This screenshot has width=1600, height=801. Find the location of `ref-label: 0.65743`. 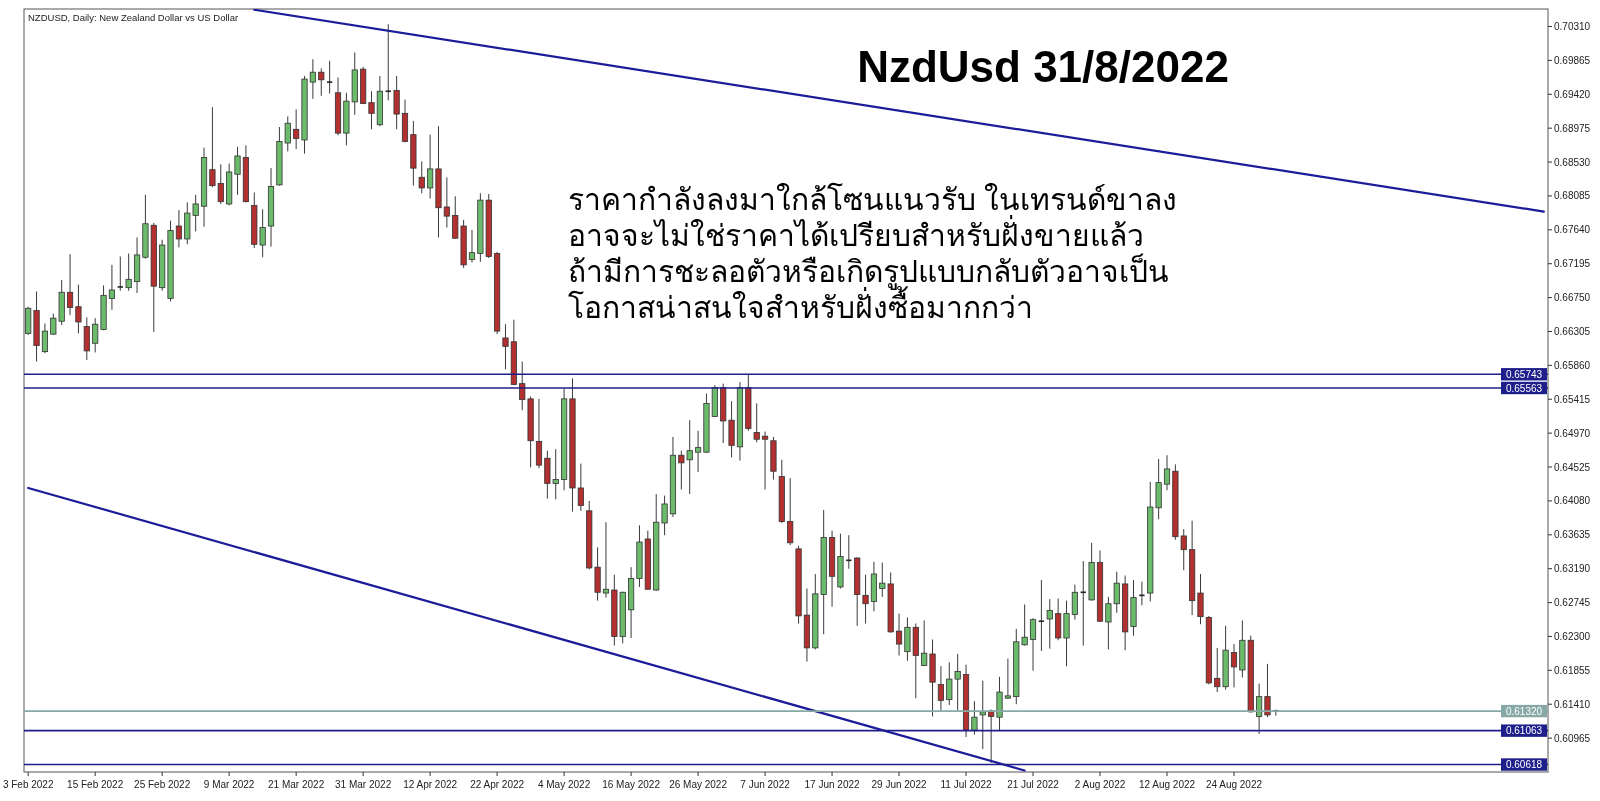

ref-label: 0.65743 is located at coordinates (1524, 374).